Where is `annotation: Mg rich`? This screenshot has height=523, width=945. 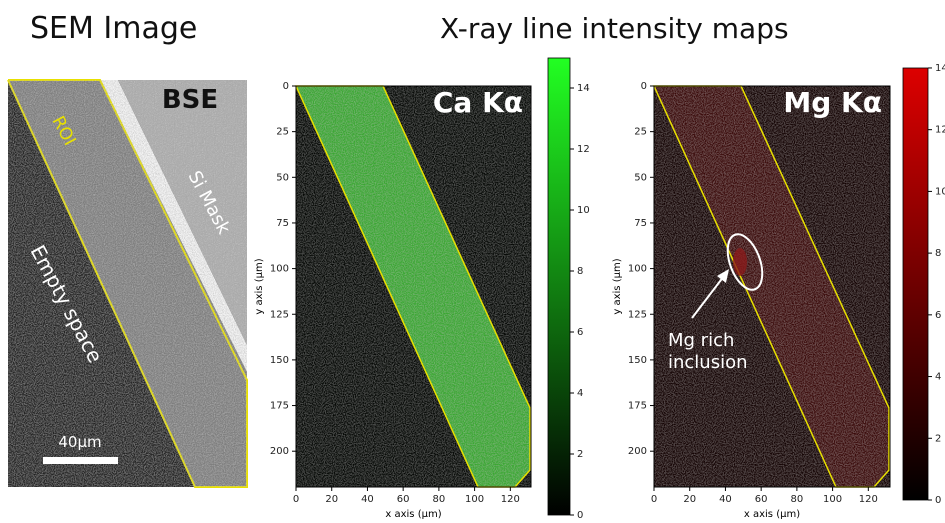
annotation: Mg rich is located at coordinates (701, 340).